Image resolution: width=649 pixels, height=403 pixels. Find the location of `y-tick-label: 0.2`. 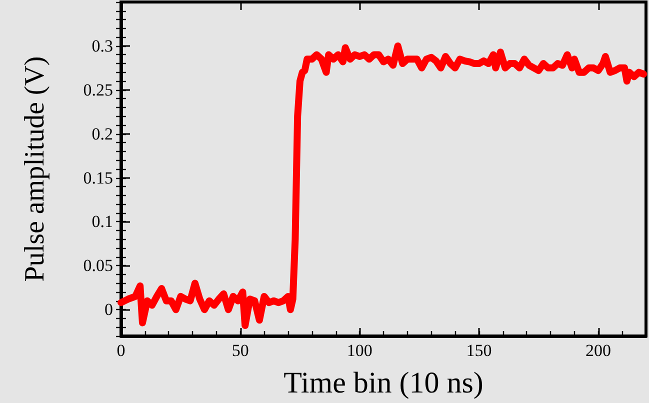

y-tick-label: 0.2 is located at coordinates (102, 134).